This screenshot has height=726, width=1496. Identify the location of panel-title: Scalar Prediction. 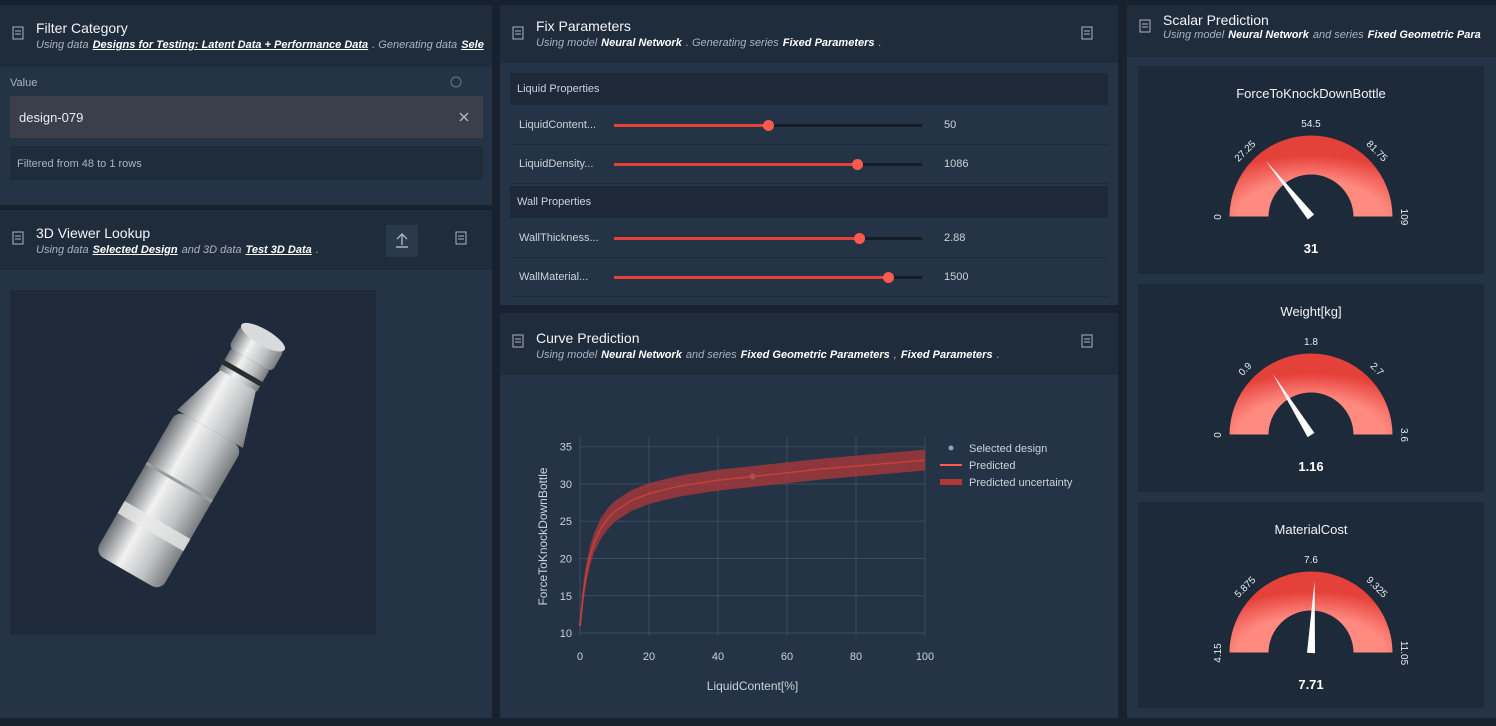
(1216, 20).